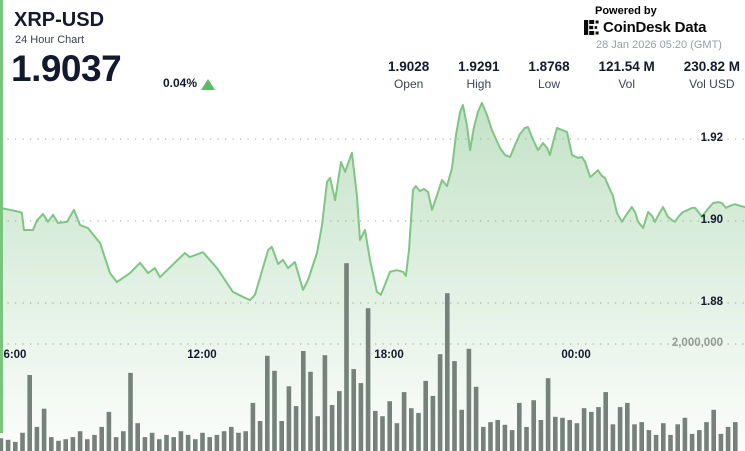 The height and width of the screenshot is (451, 745). What do you see at coordinates (479, 66) in the screenshot?
I see `stat-high-value: 1.9291` at bounding box center [479, 66].